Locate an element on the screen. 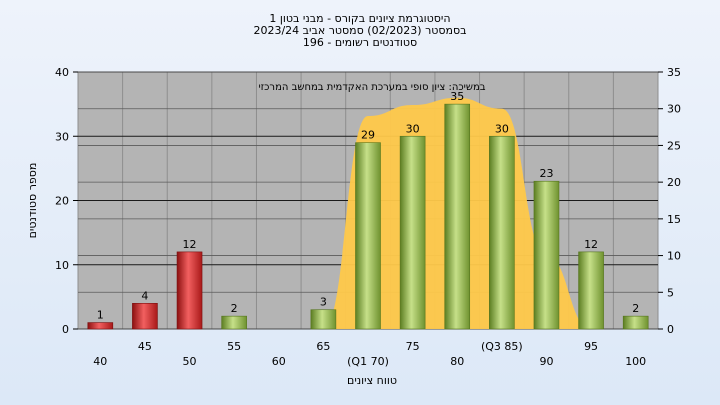 This screenshot has width=720, height=405. y2-tick-label: 20 is located at coordinates (674, 182).